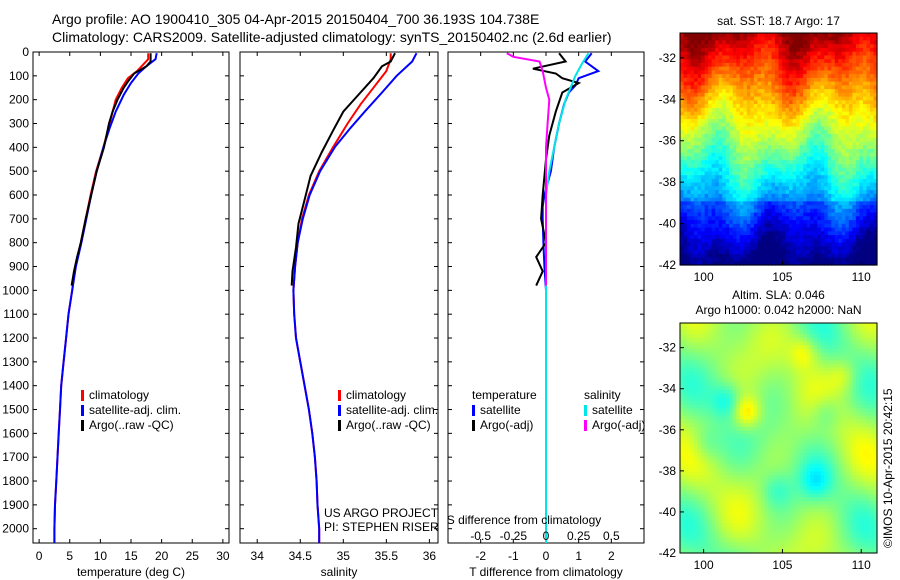 The width and height of the screenshot is (900, 580). Describe the element at coordinates (778, 149) in the screenshot. I see `map-frame` at that location.